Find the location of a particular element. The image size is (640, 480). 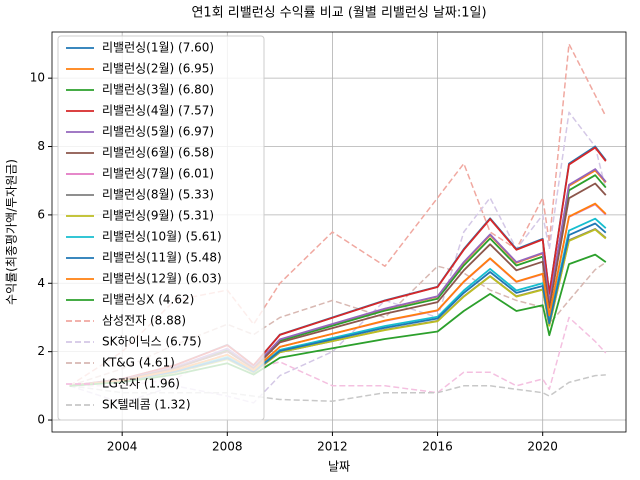

legend-label: SK텔레콤 (1.32) is located at coordinates (146, 405).